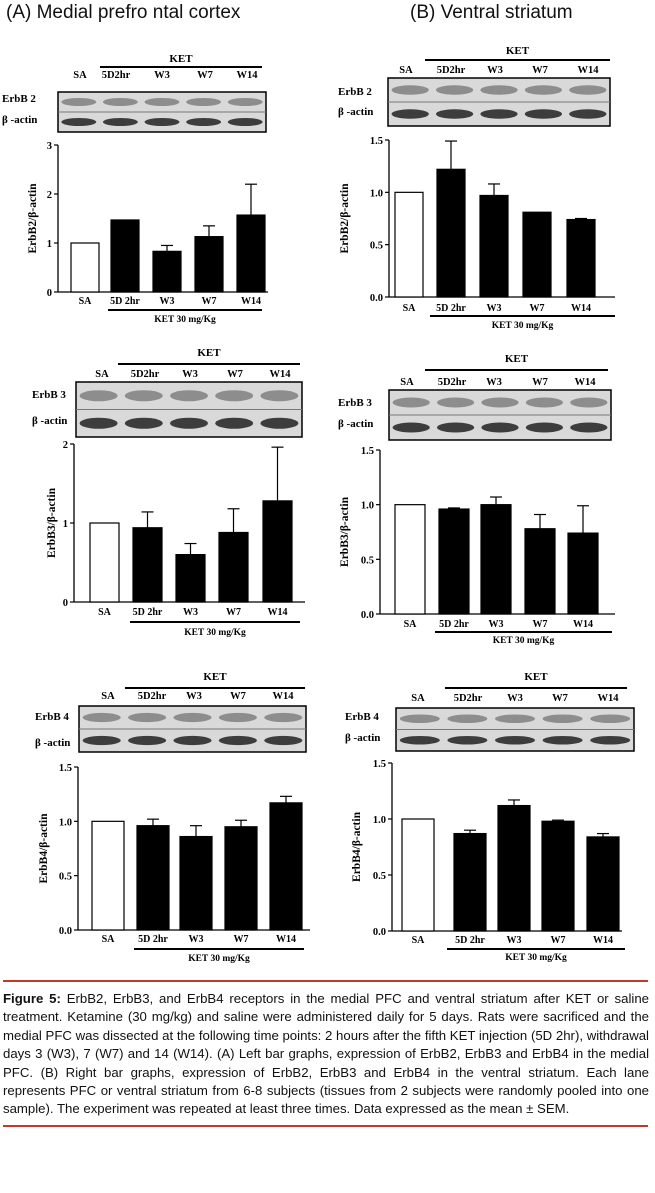 The height and width of the screenshot is (1193, 655). I want to click on y-axis-label: ErbB2/β-actin, so click(33, 218).